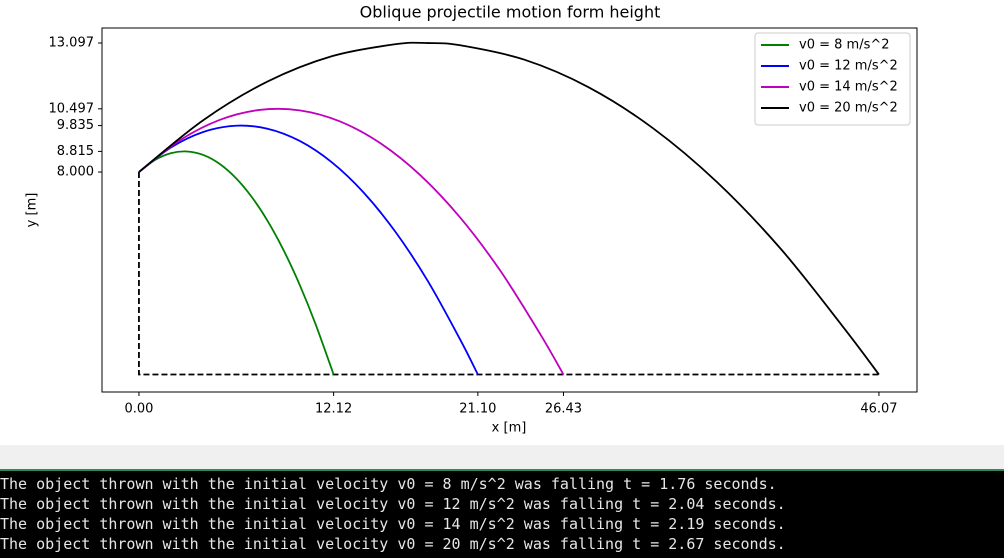 Image resolution: width=1004 pixels, height=558 pixels. What do you see at coordinates (848, 87) in the screenshot?
I see `legend-label: v0 = 14 m/s^2` at bounding box center [848, 87].